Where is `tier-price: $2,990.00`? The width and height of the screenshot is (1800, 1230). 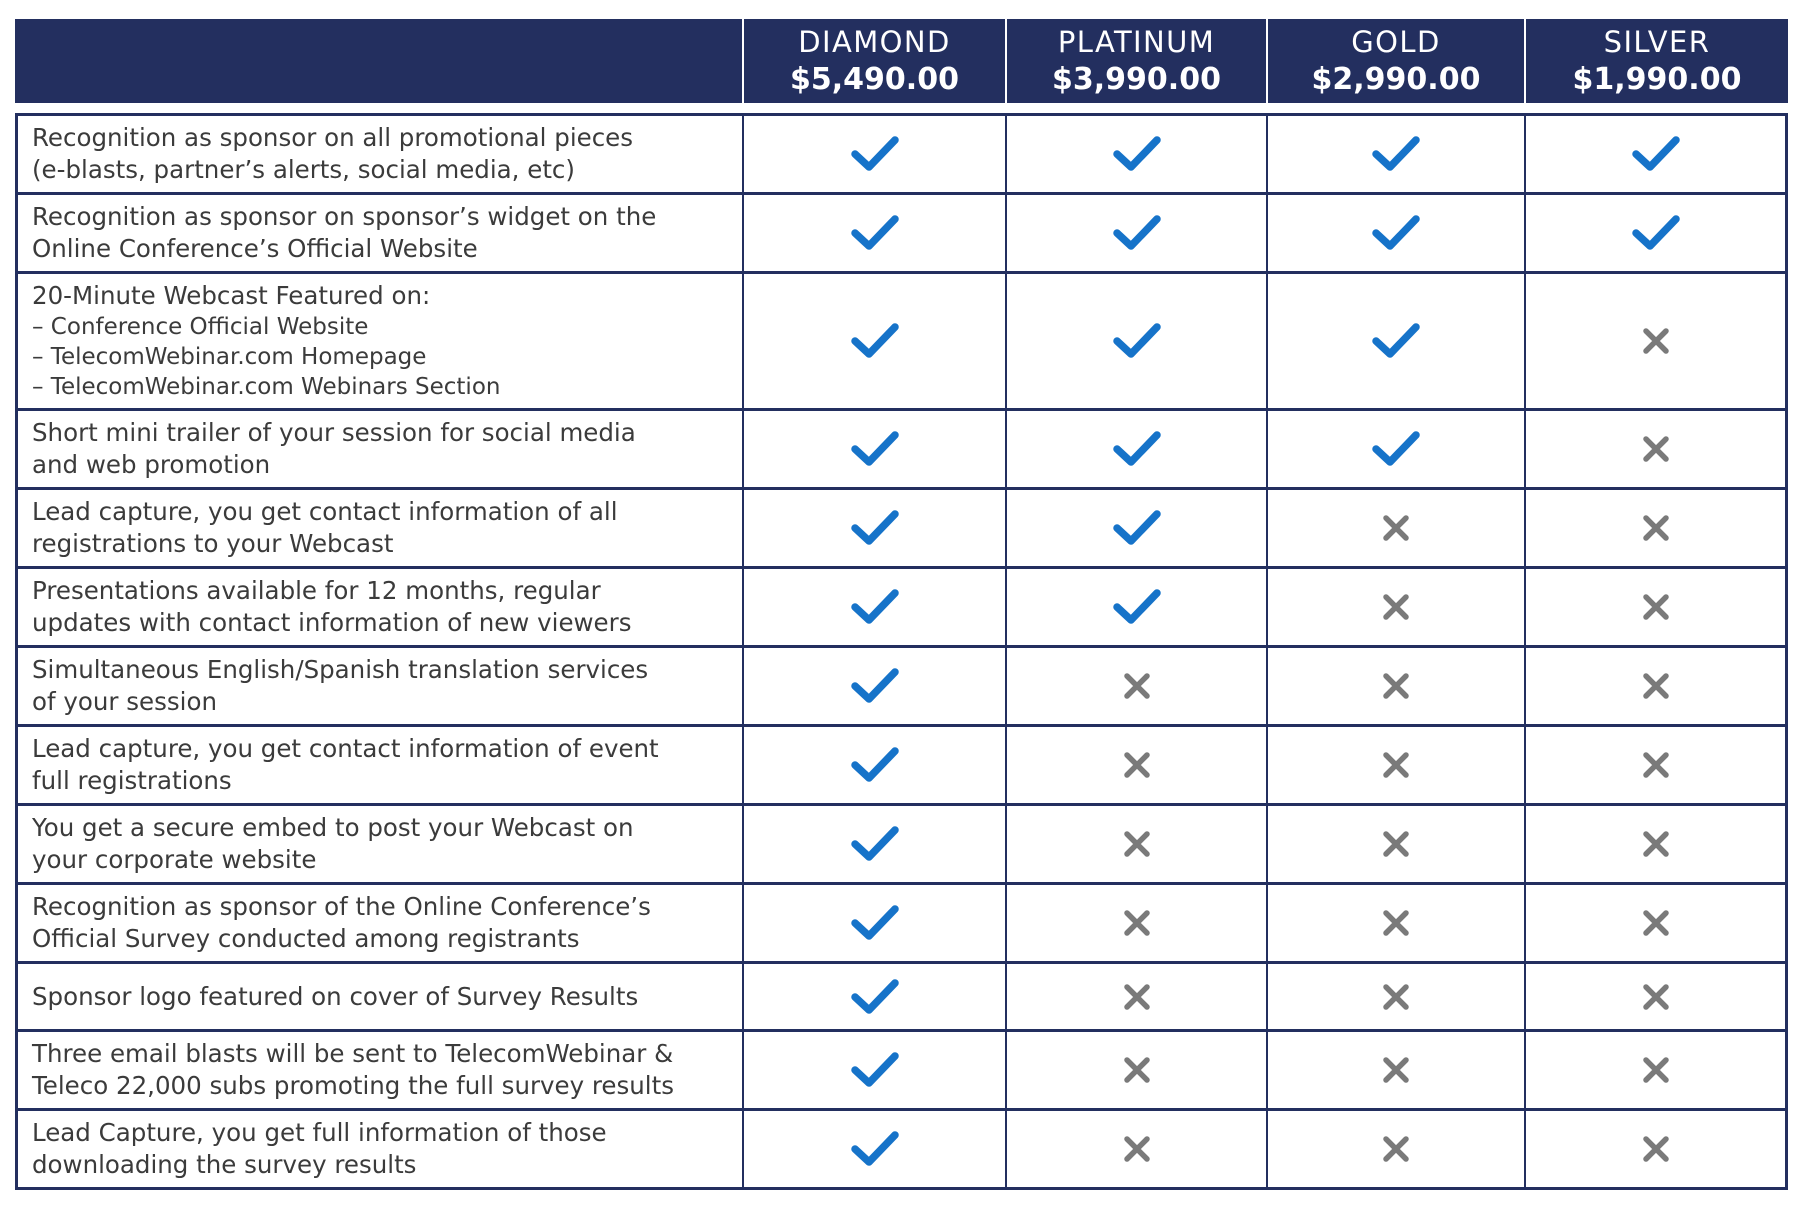 tier-price: $2,990.00 is located at coordinates (1396, 79).